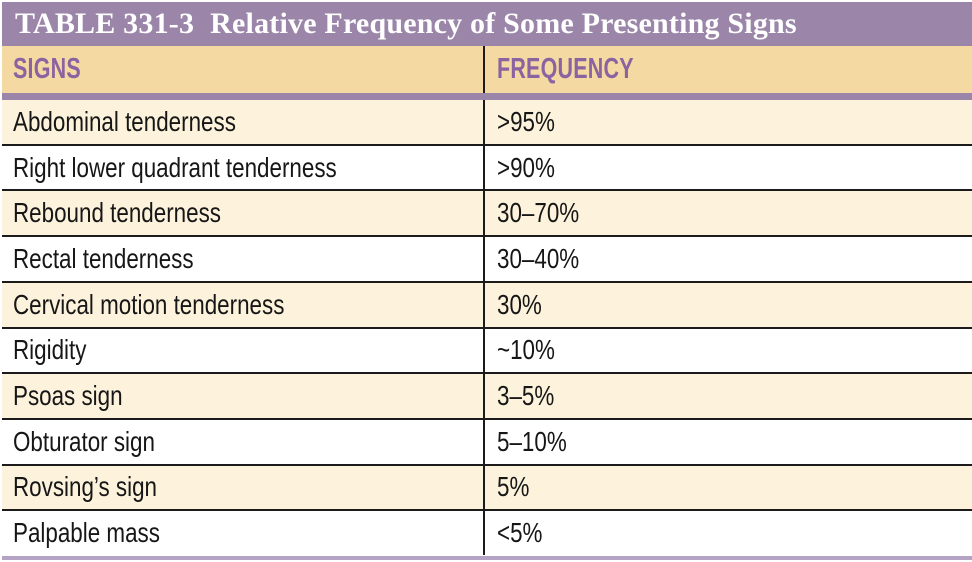 The image size is (972, 562). I want to click on sign-cell: Right lower quadrant tenderness, so click(243, 167).